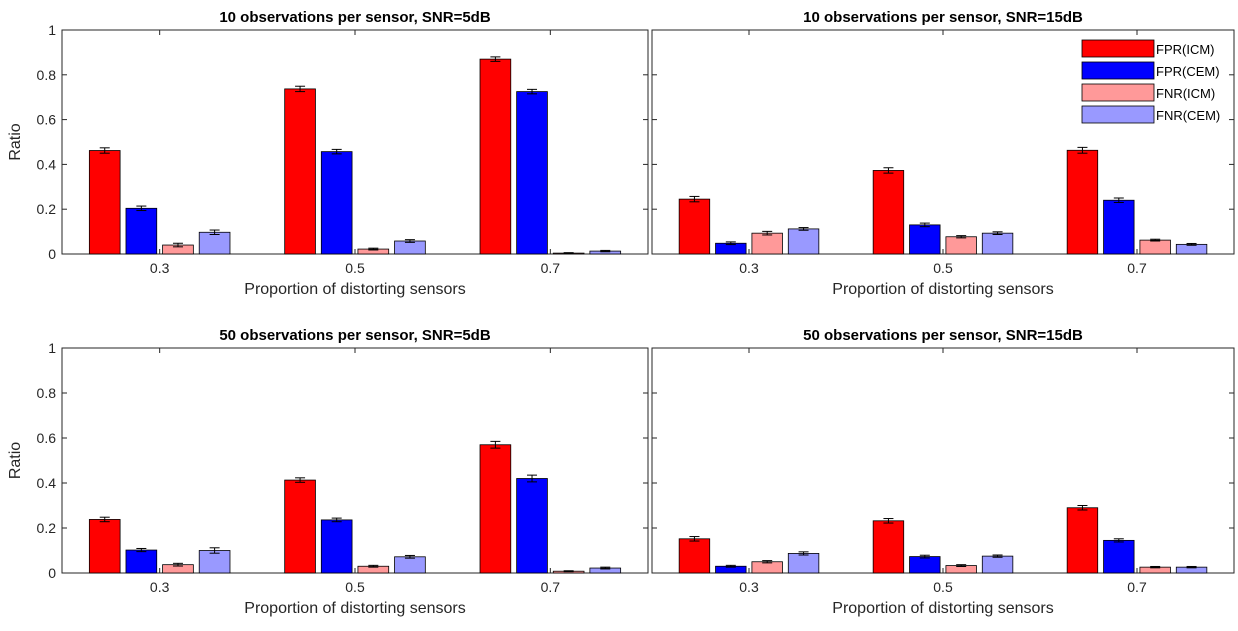 This screenshot has width=1238, height=631. Describe the element at coordinates (1185, 93) in the screenshot. I see `legend-label: FNR(ICM)` at that location.